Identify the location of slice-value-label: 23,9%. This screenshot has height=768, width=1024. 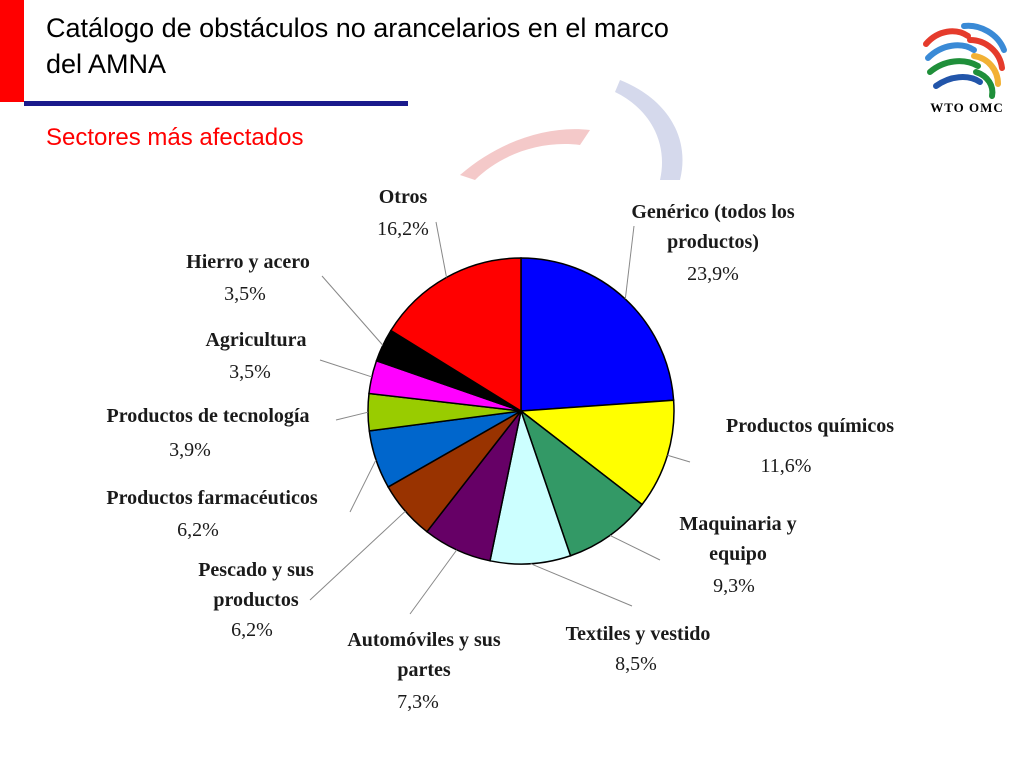
(713, 274).